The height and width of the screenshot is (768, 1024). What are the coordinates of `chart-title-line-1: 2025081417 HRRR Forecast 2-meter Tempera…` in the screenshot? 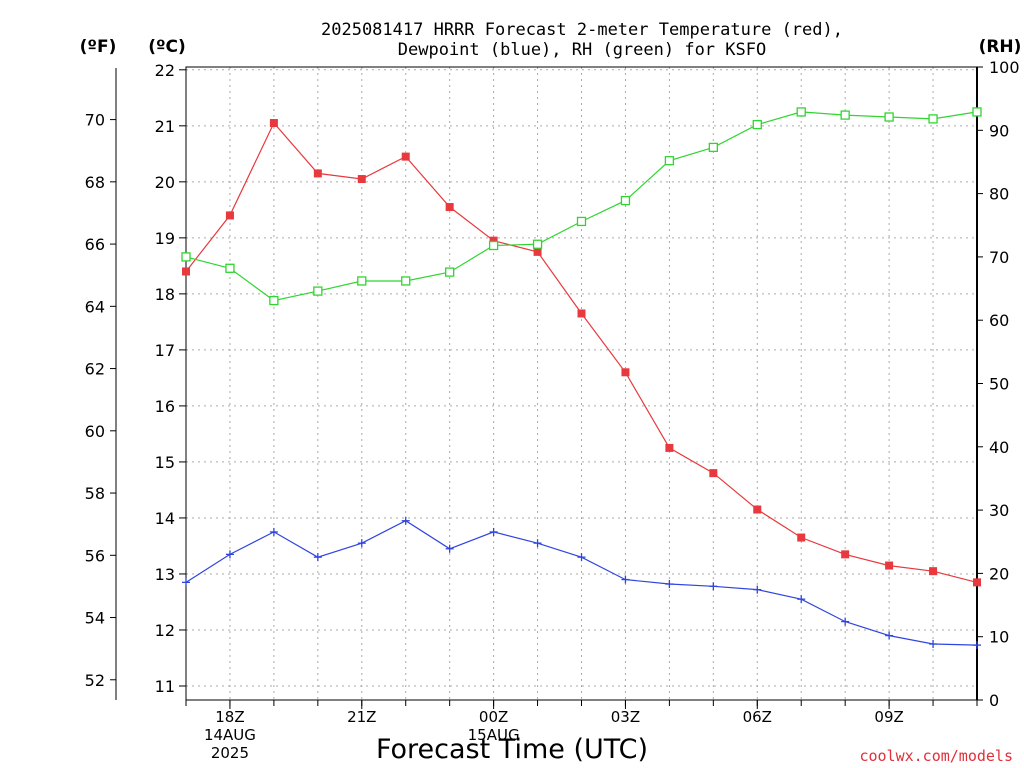 It's located at (582, 30).